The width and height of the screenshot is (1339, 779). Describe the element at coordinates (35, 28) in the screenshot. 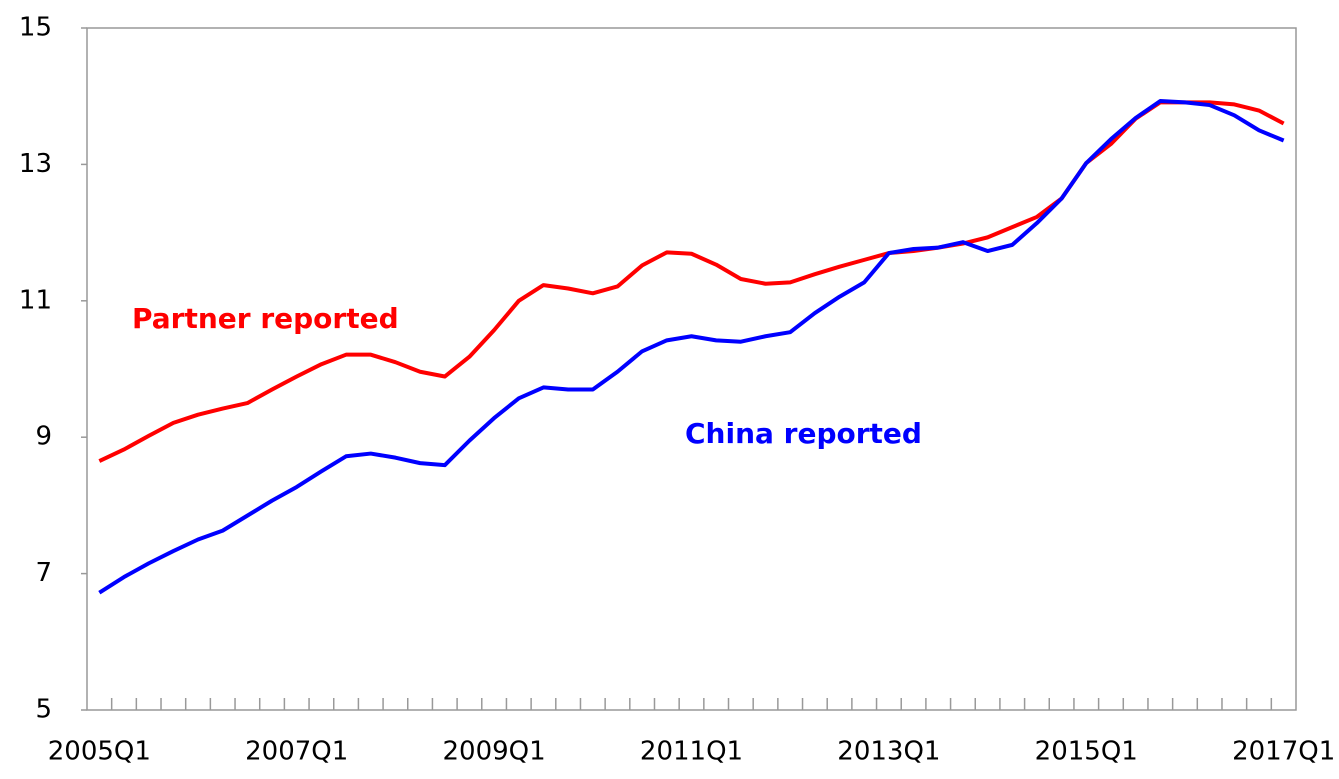

I see `y-tick-label: 15` at that location.